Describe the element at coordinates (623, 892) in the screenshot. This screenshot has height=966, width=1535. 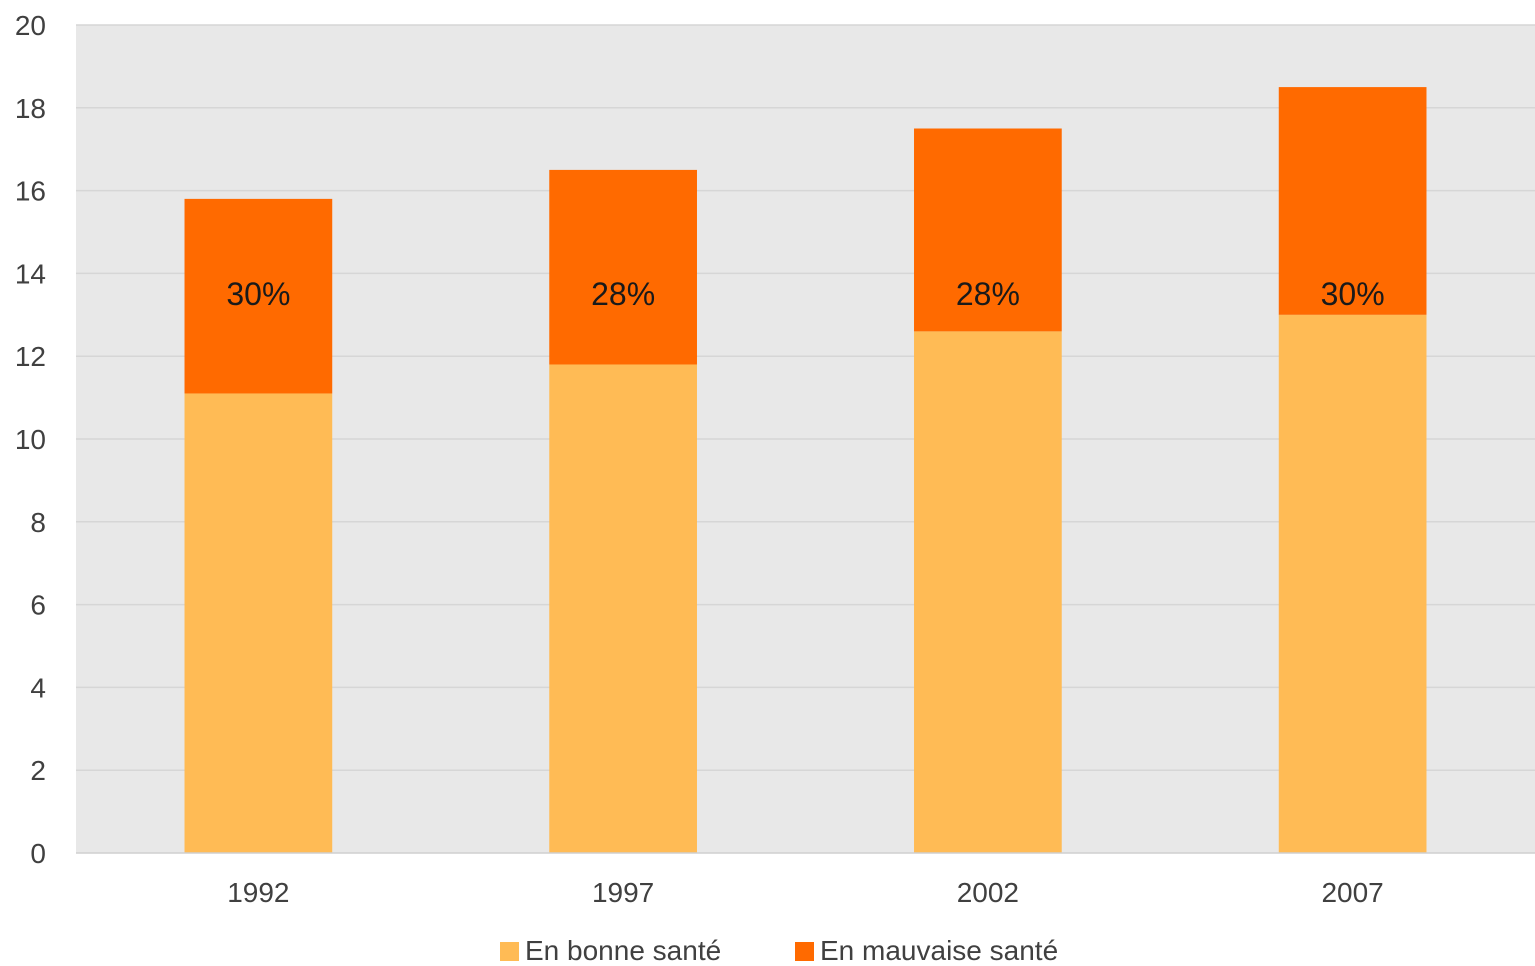
I see `x-tick-label: 1997` at that location.